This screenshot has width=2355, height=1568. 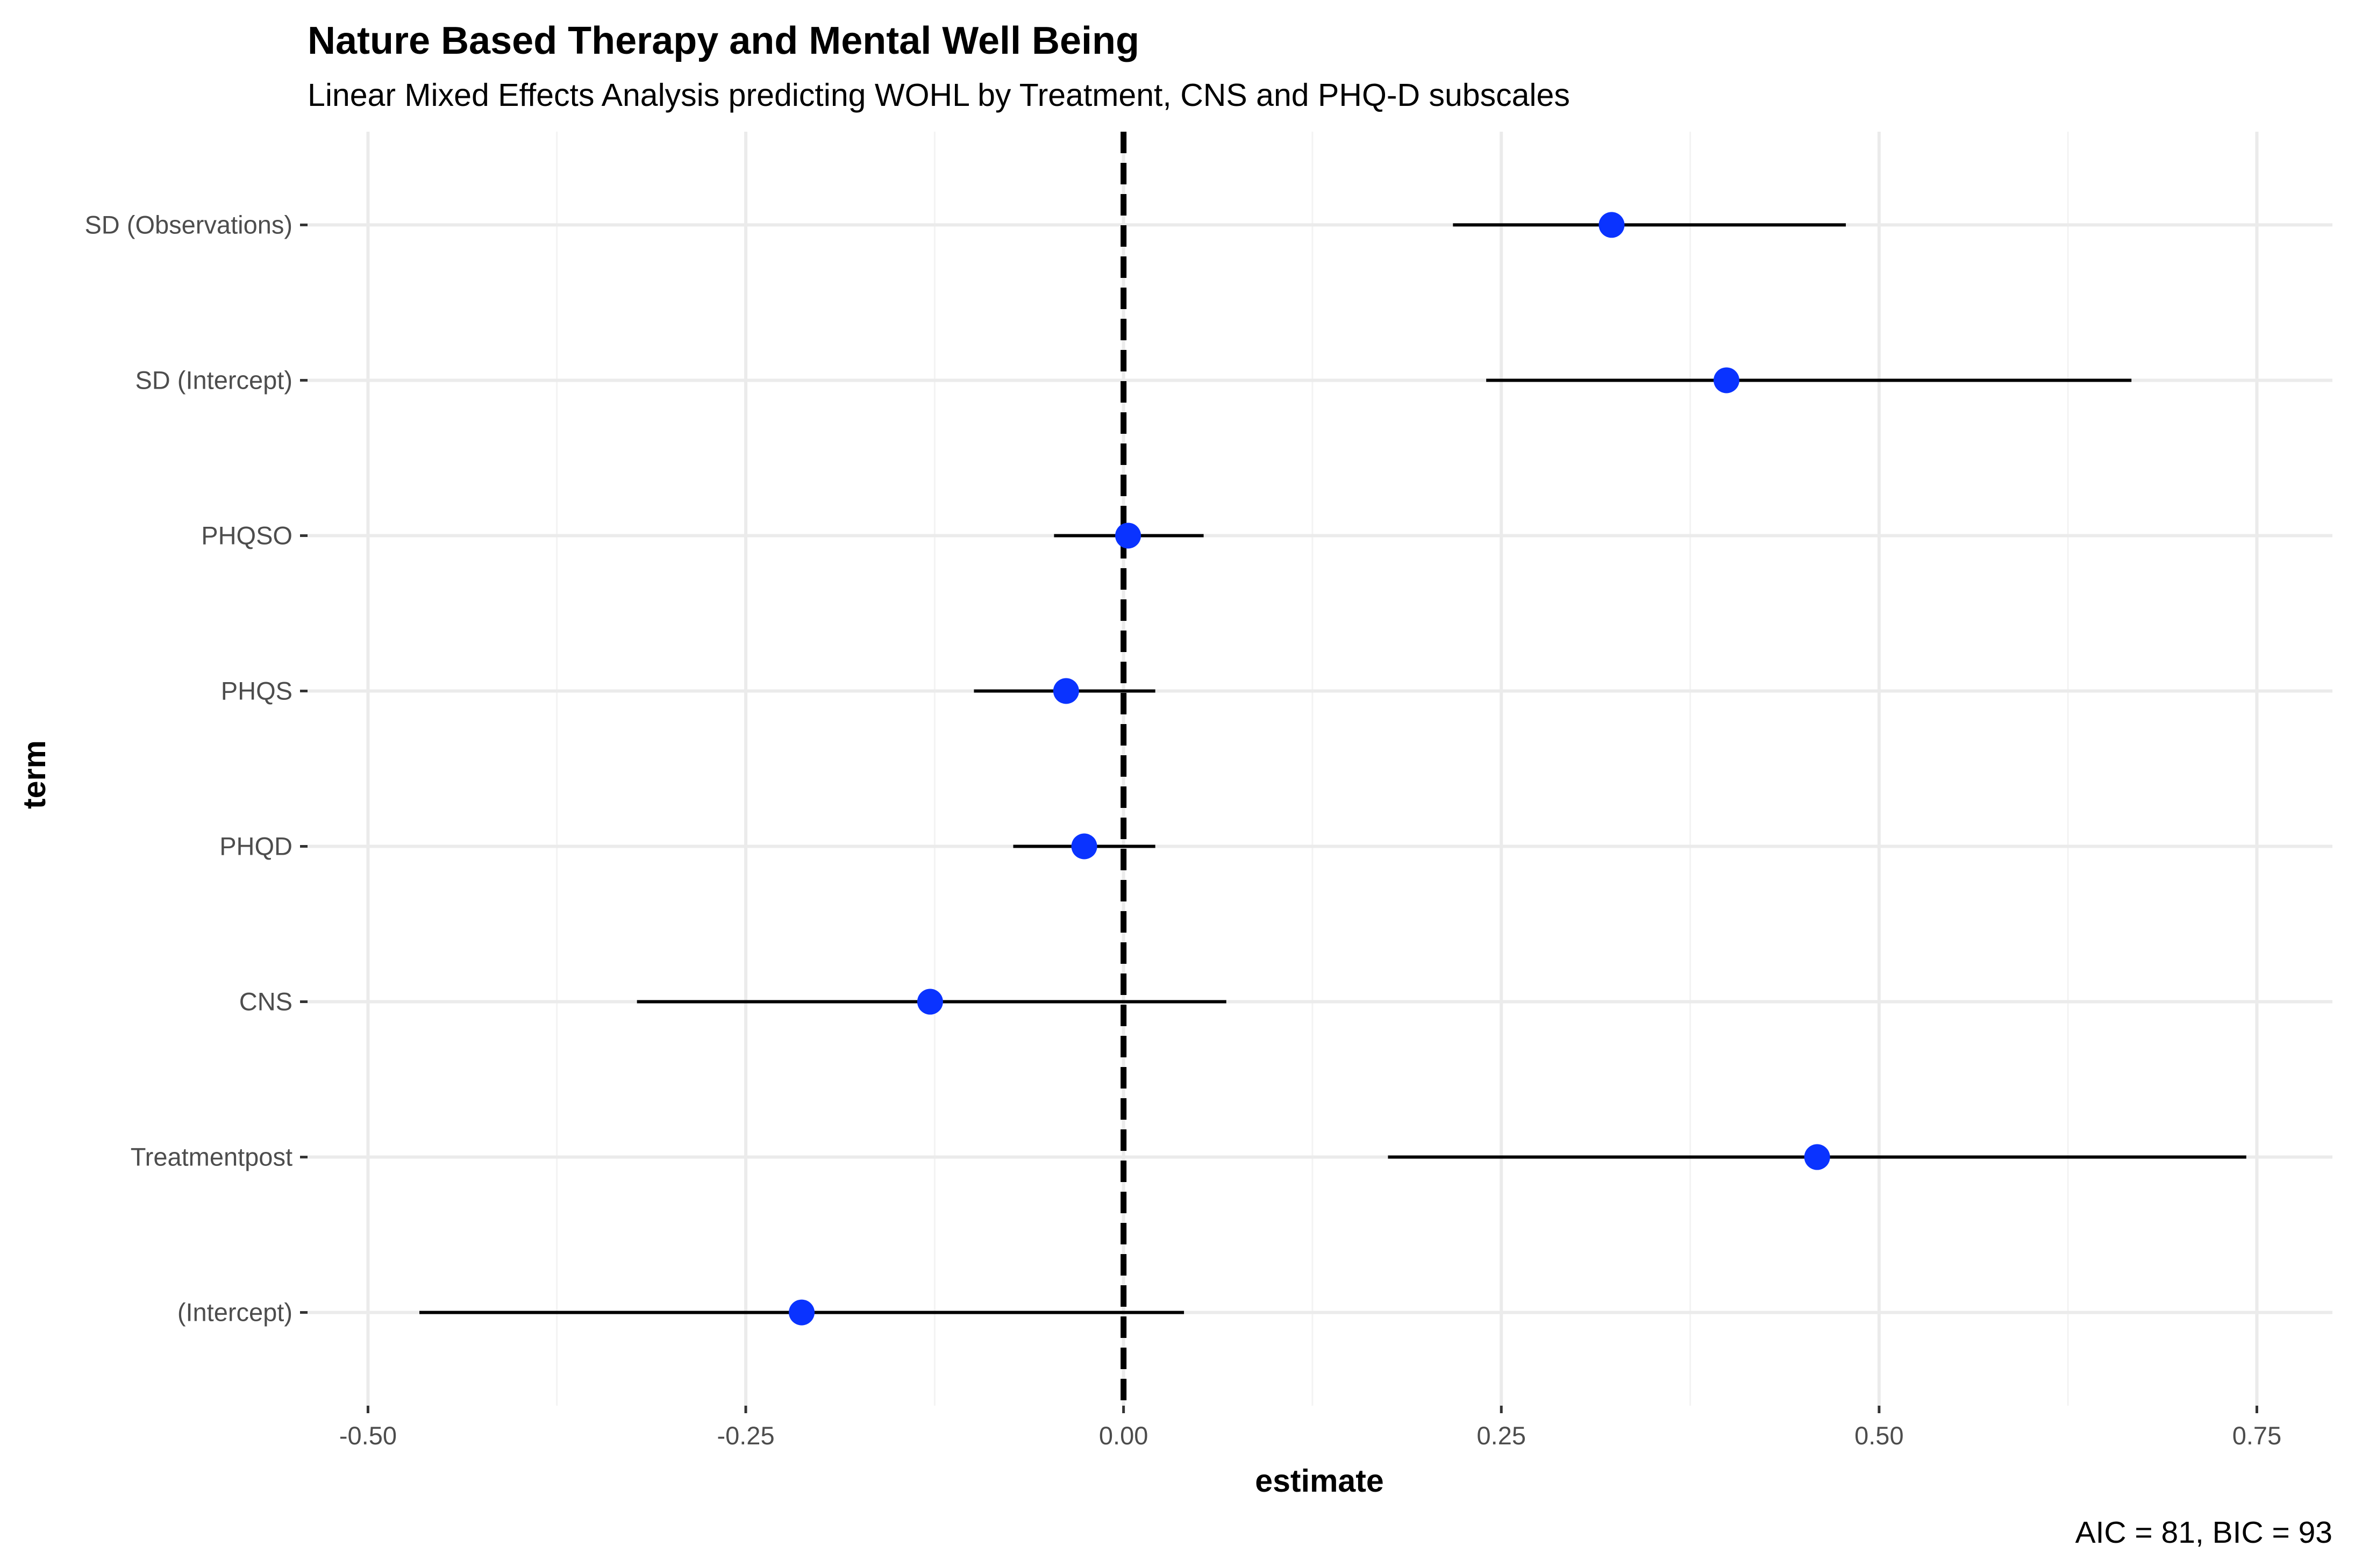 I want to click on y-tick-label: PHQSO, so click(x=247, y=535).